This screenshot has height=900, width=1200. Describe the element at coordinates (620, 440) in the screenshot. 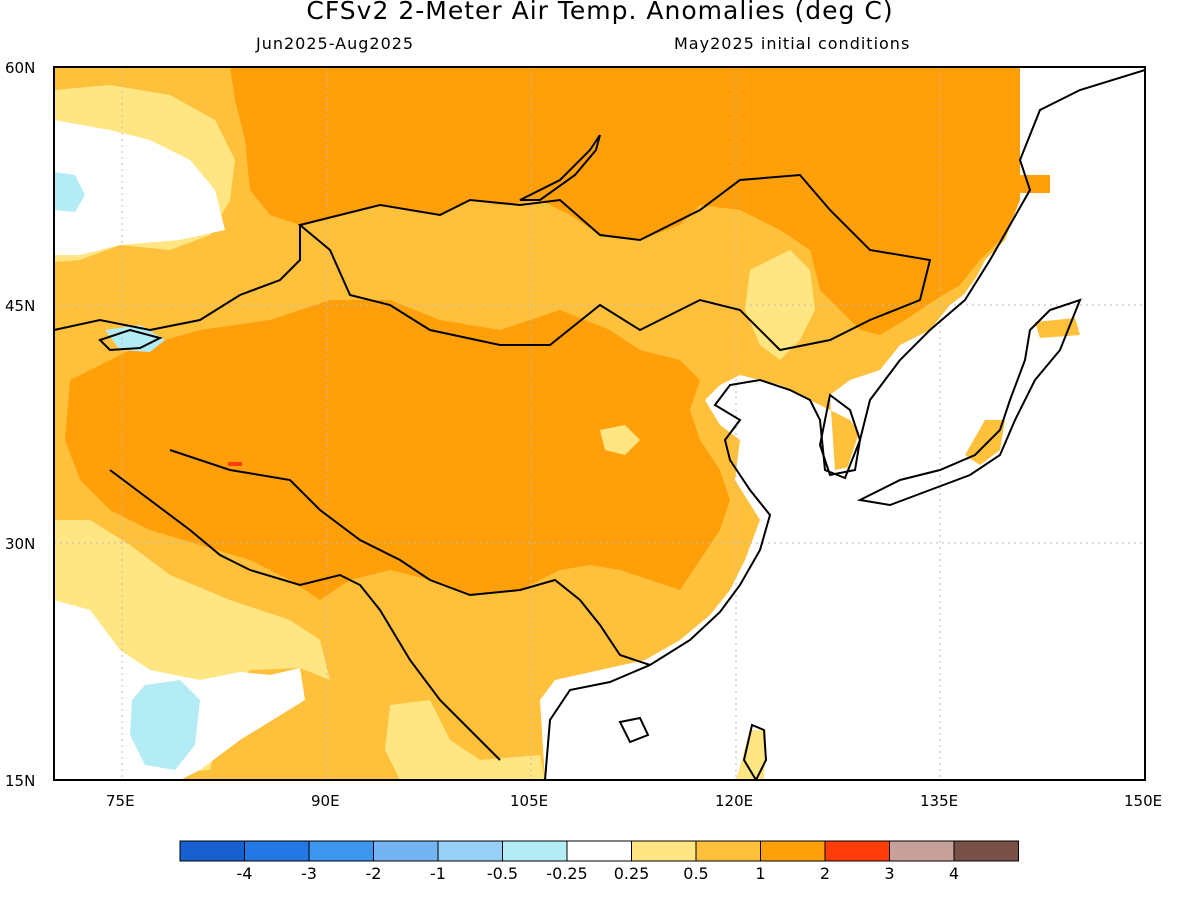

I see `anomaly-region-0.25-0.5-central` at that location.